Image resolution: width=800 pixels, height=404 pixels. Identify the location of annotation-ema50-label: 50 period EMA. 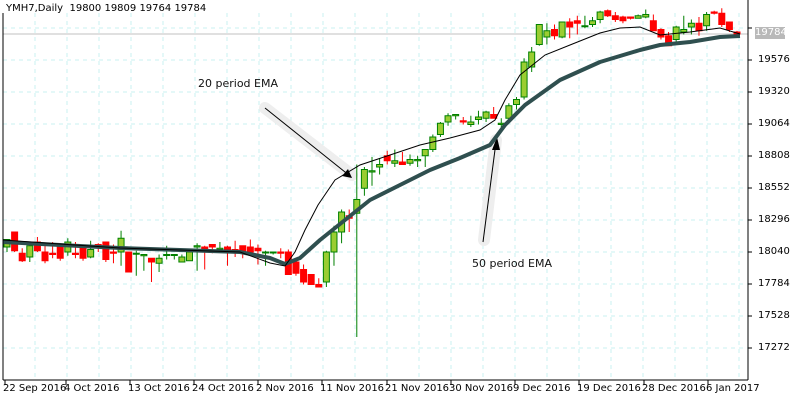
(512, 263).